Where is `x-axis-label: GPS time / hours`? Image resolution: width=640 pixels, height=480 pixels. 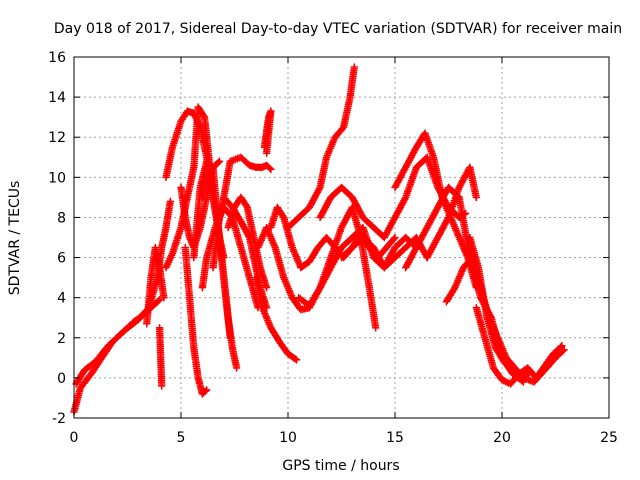
x-axis-label: GPS time / hours is located at coordinates (340, 466).